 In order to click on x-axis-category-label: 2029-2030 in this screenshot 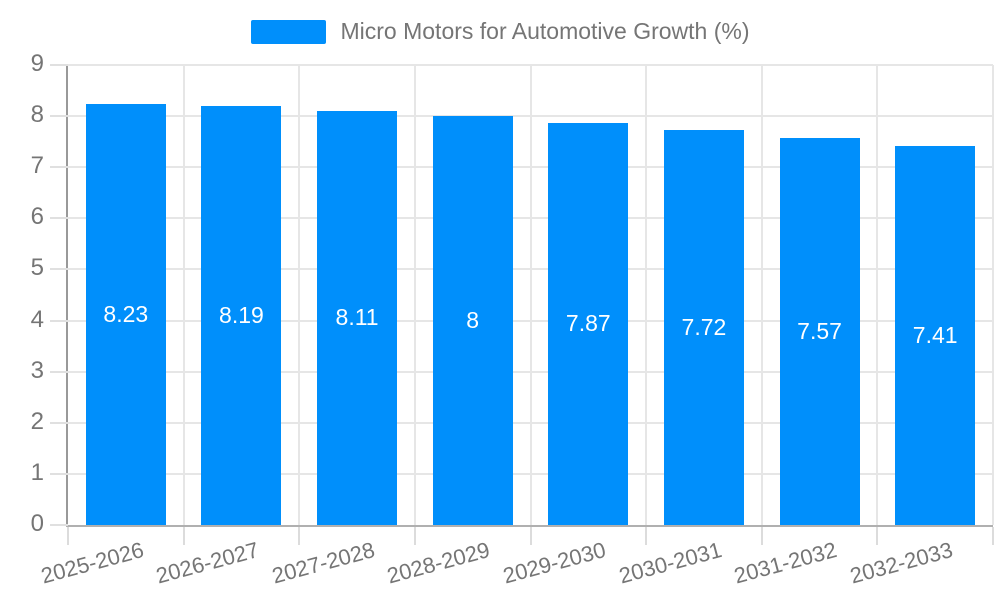, I will do `click(554, 563)`.